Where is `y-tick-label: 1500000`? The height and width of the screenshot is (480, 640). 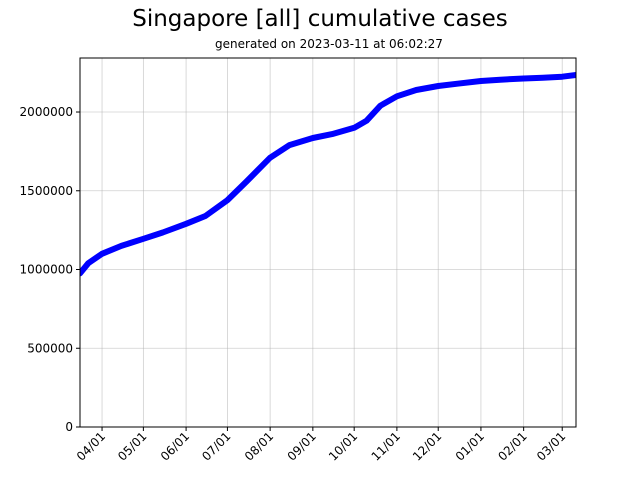 y-tick-label: 1500000 is located at coordinates (46, 191).